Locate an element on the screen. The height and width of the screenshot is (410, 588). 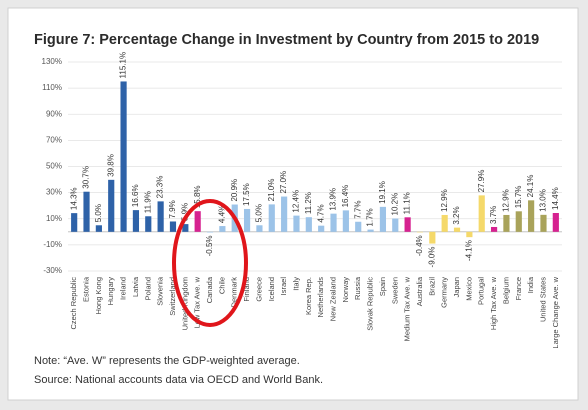
x-tick-label: Iceland is located at coordinates (271, 289).